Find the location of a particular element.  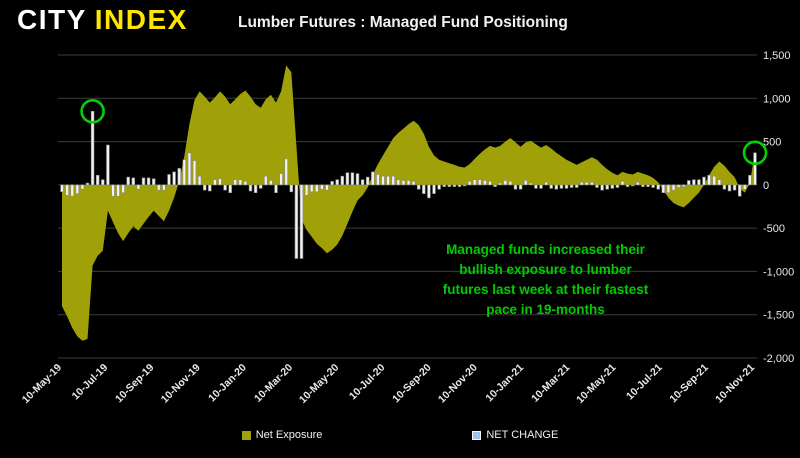

svg-text: -1,000 is located at coordinates (778, 272).